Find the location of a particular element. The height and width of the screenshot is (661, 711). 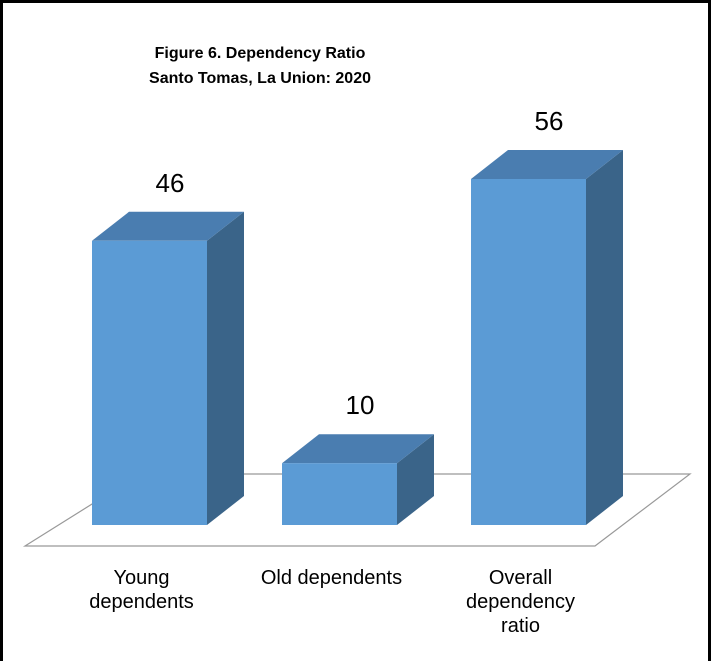

x-tick-label: Young dependents is located at coordinates (141, 590).